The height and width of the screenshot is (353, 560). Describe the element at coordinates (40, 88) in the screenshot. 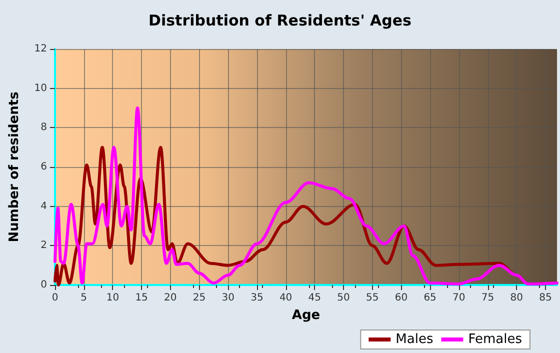

I see `y-tick-label: 10` at that location.